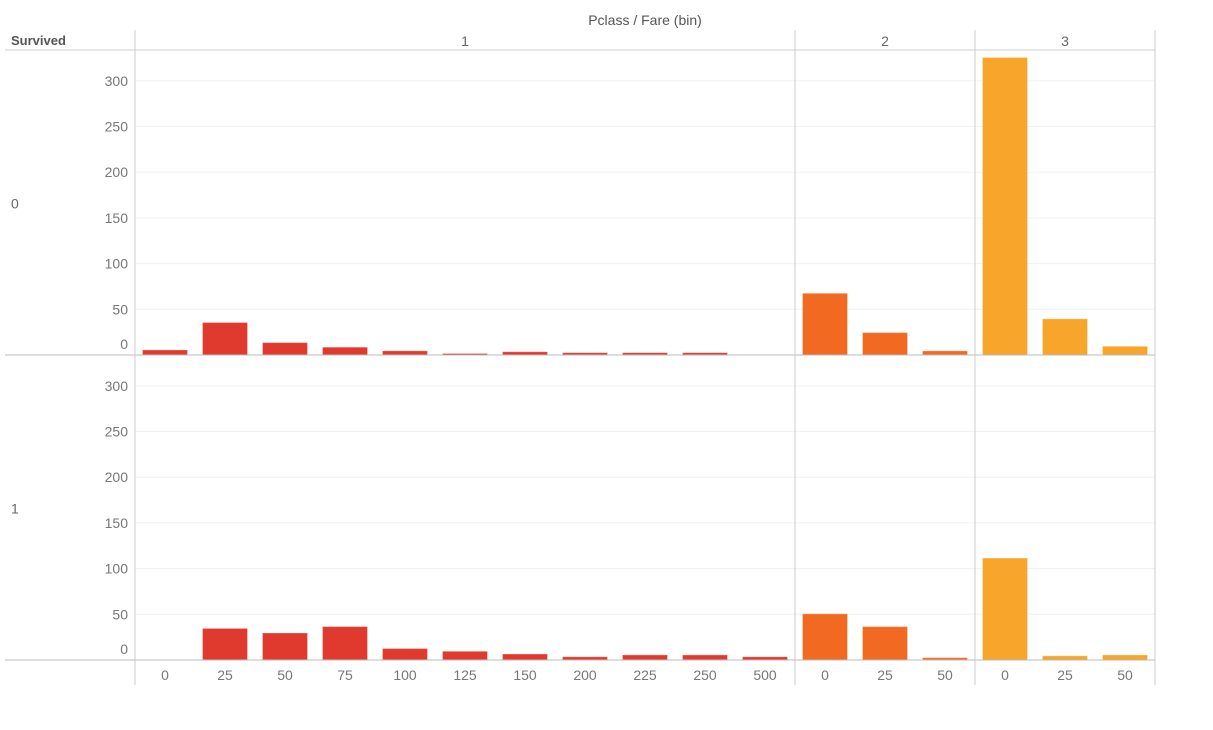 This screenshot has width=1213, height=730. What do you see at coordinates (1065, 41) in the screenshot?
I see `column-header-pclass-3: 3` at bounding box center [1065, 41].